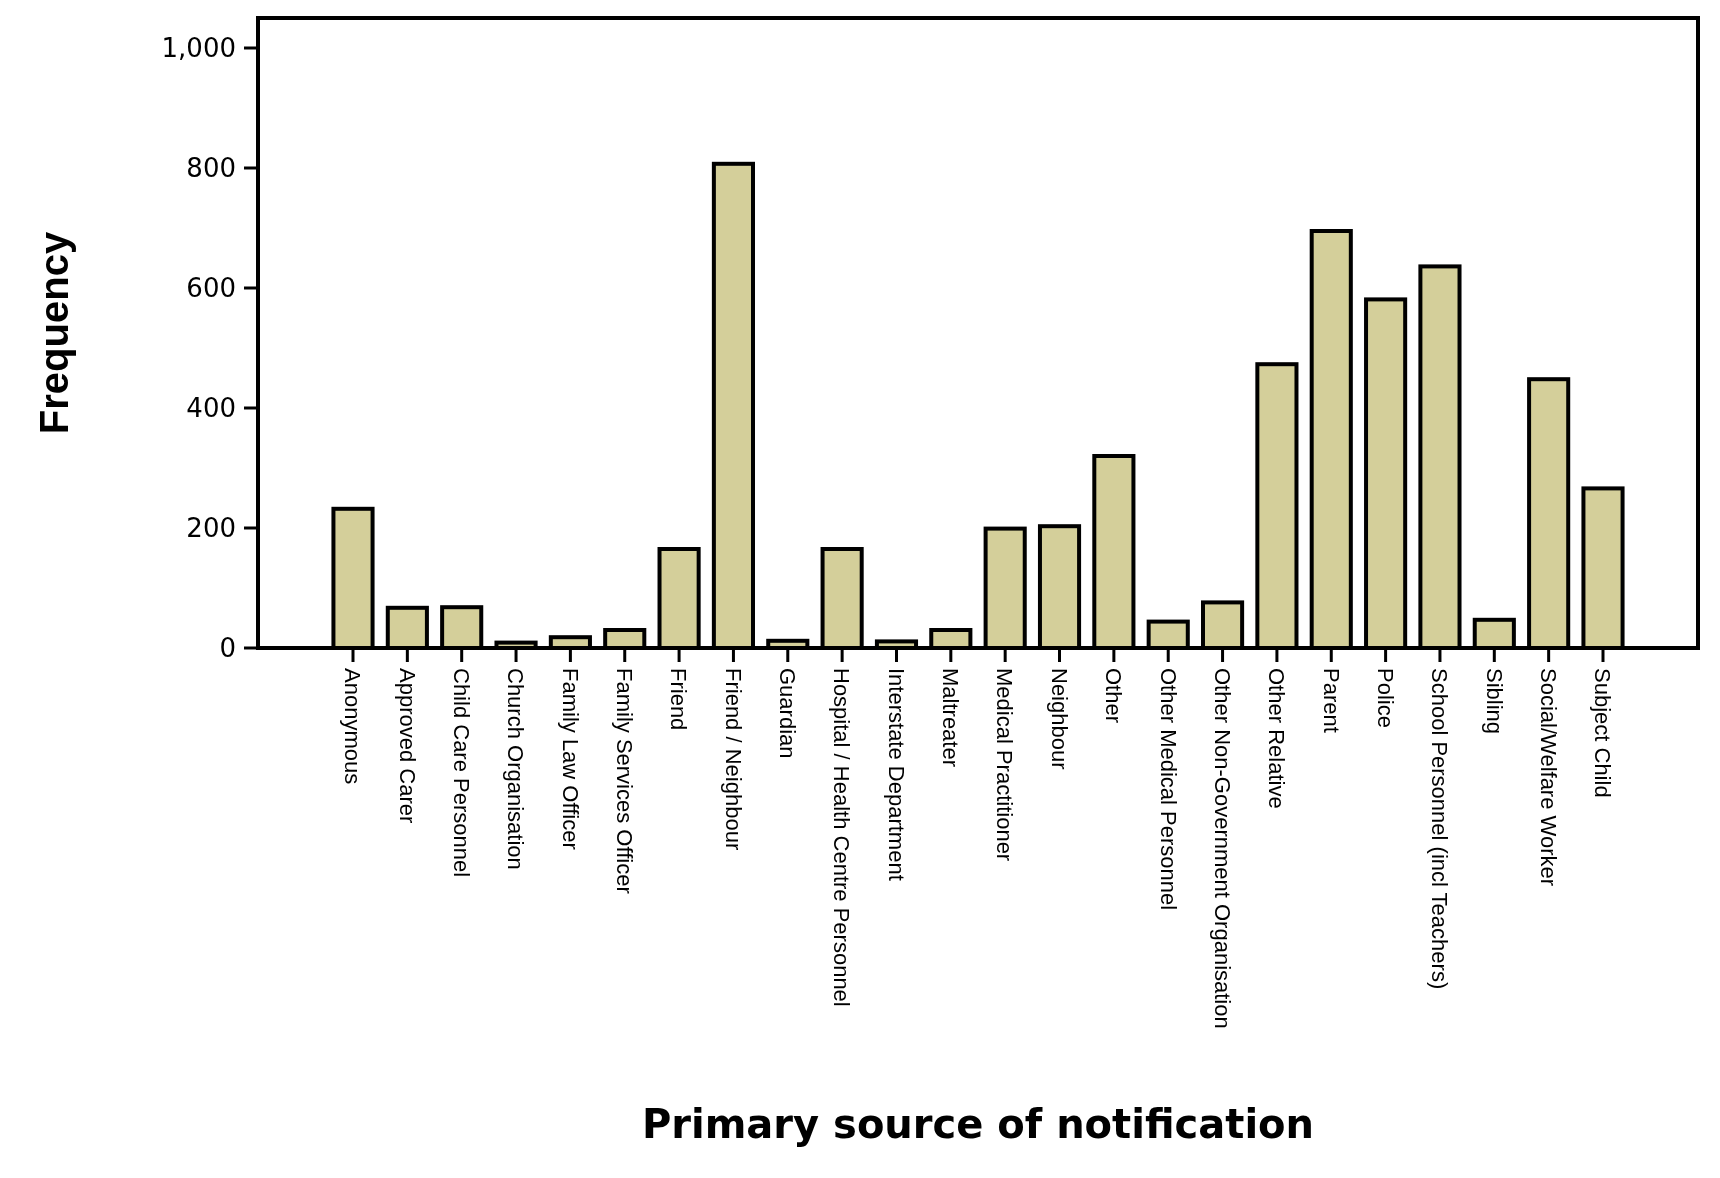 The width and height of the screenshot is (1720, 1178). What do you see at coordinates (1548, 777) in the screenshot?
I see `x-tick-label: Social/Welfare Worker` at bounding box center [1548, 777].